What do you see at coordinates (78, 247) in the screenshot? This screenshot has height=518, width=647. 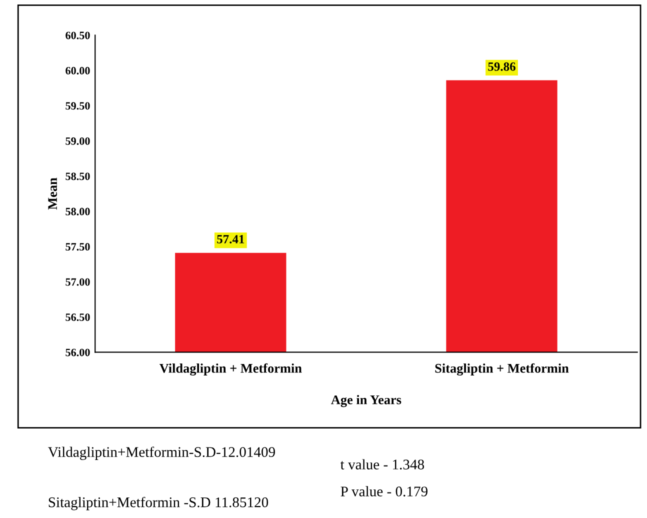 I see `y-tick-label: 57.50` at bounding box center [78, 247].